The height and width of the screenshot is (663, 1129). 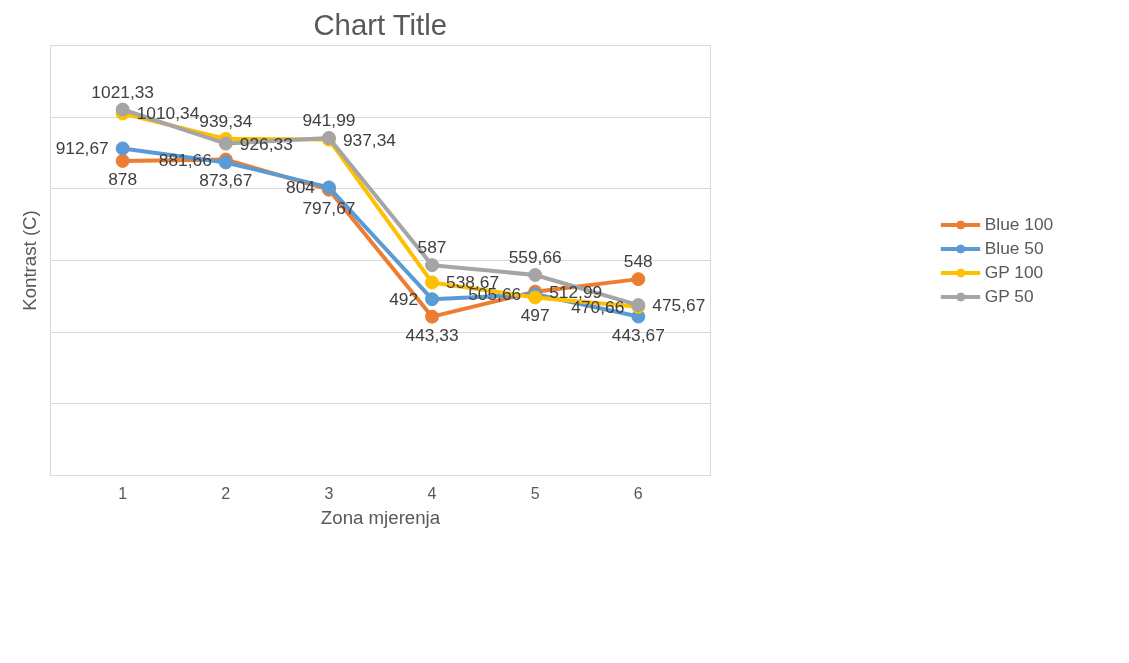 I want to click on data-label: 804, so click(x=301, y=187).